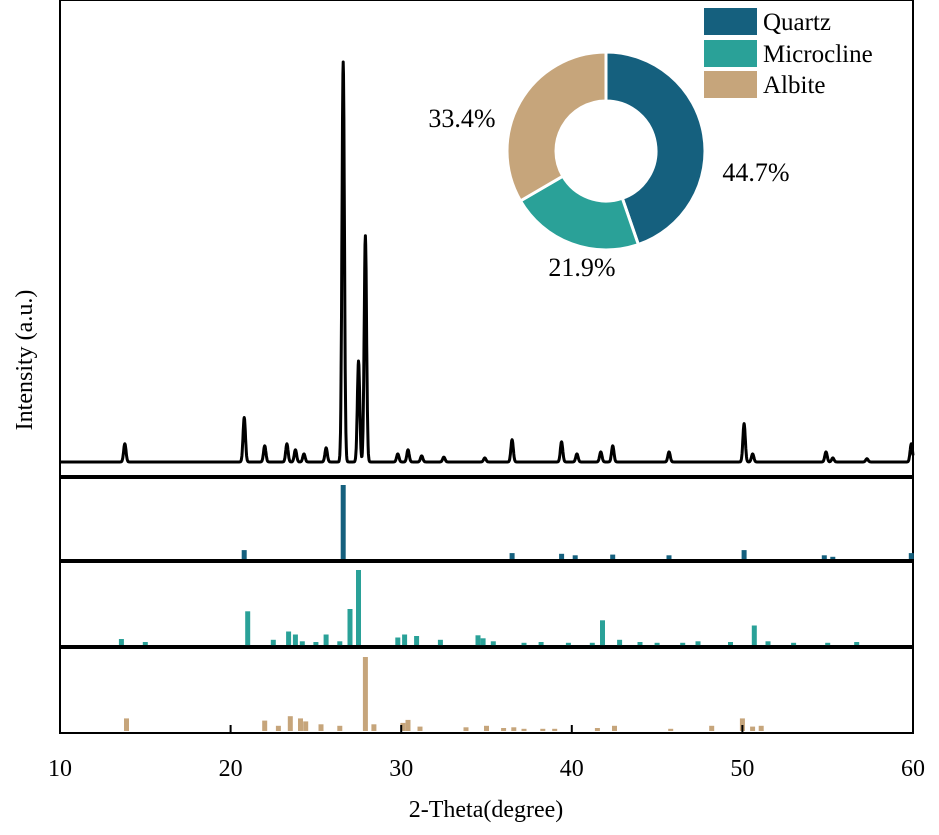  What do you see at coordinates (794, 85) in the screenshot?
I see `legend-label: Albite` at bounding box center [794, 85].